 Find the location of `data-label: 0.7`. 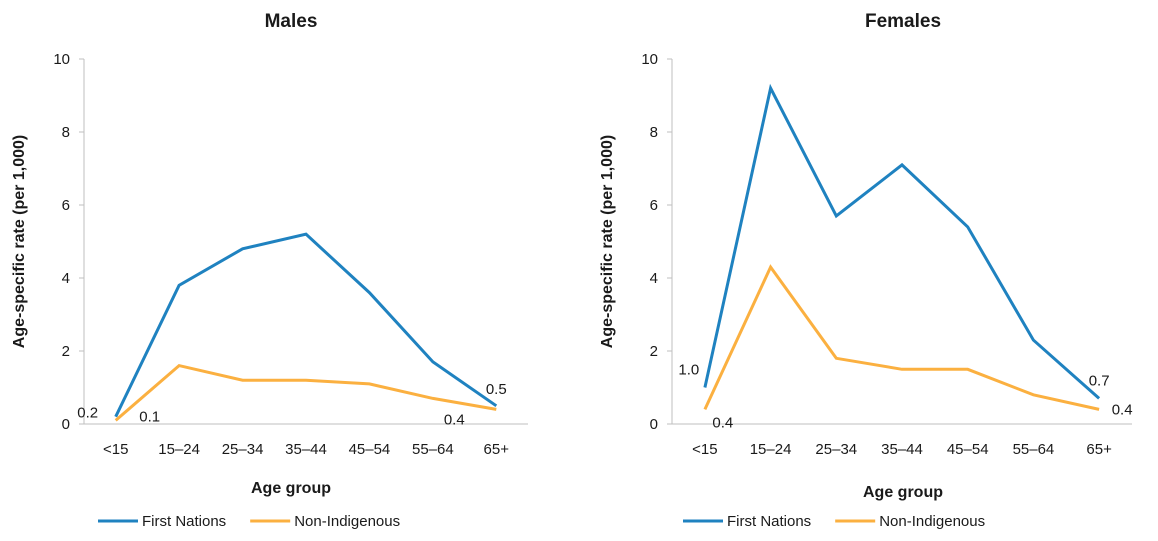

data-label: 0.7 is located at coordinates (1099, 380).